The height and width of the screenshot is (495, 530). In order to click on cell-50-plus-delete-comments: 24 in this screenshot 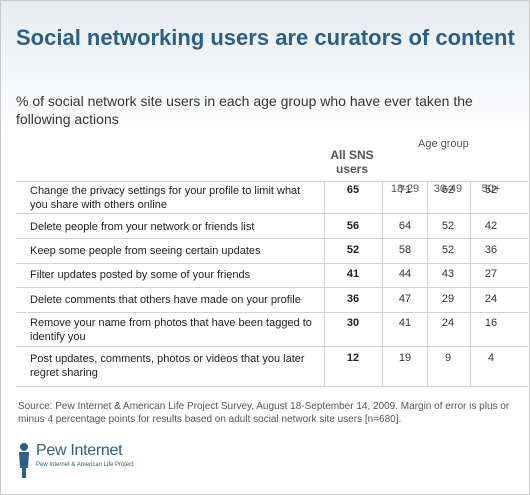, I will do `click(491, 299)`.